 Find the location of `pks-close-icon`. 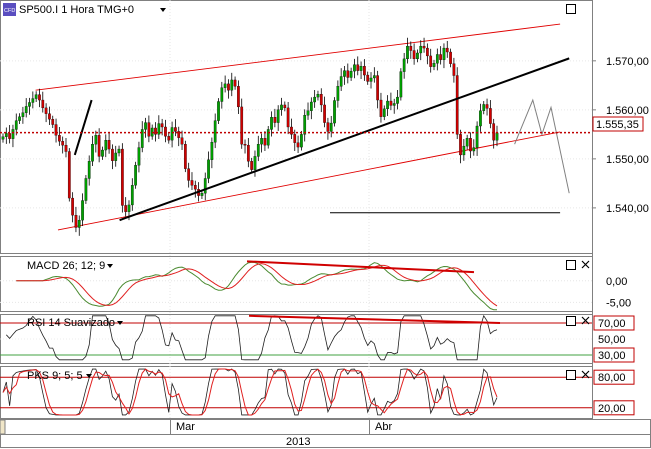

pks-close-icon is located at coordinates (585, 374).